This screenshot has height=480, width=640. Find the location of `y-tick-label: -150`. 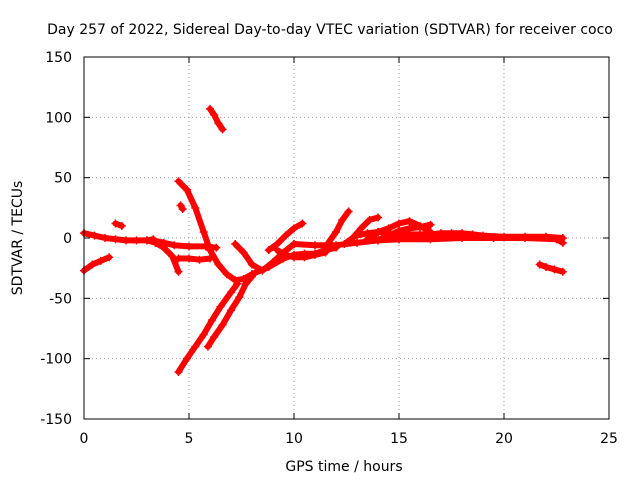

y-tick-label: -150 is located at coordinates (56, 420).